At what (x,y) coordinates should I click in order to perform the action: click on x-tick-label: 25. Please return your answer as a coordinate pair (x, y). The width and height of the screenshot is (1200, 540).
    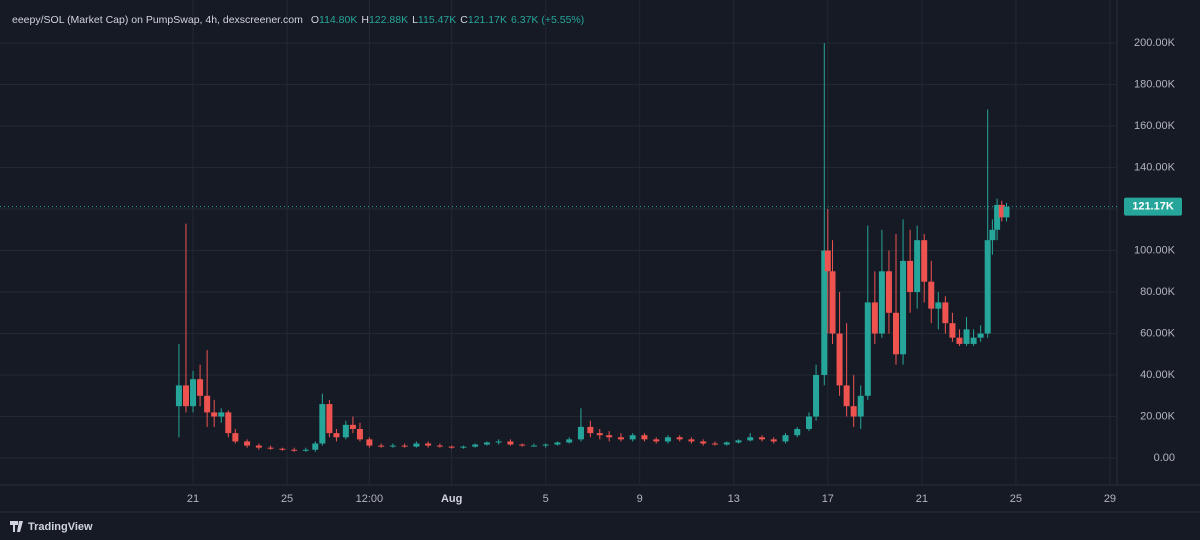
    Looking at the image, I should click on (287, 499).